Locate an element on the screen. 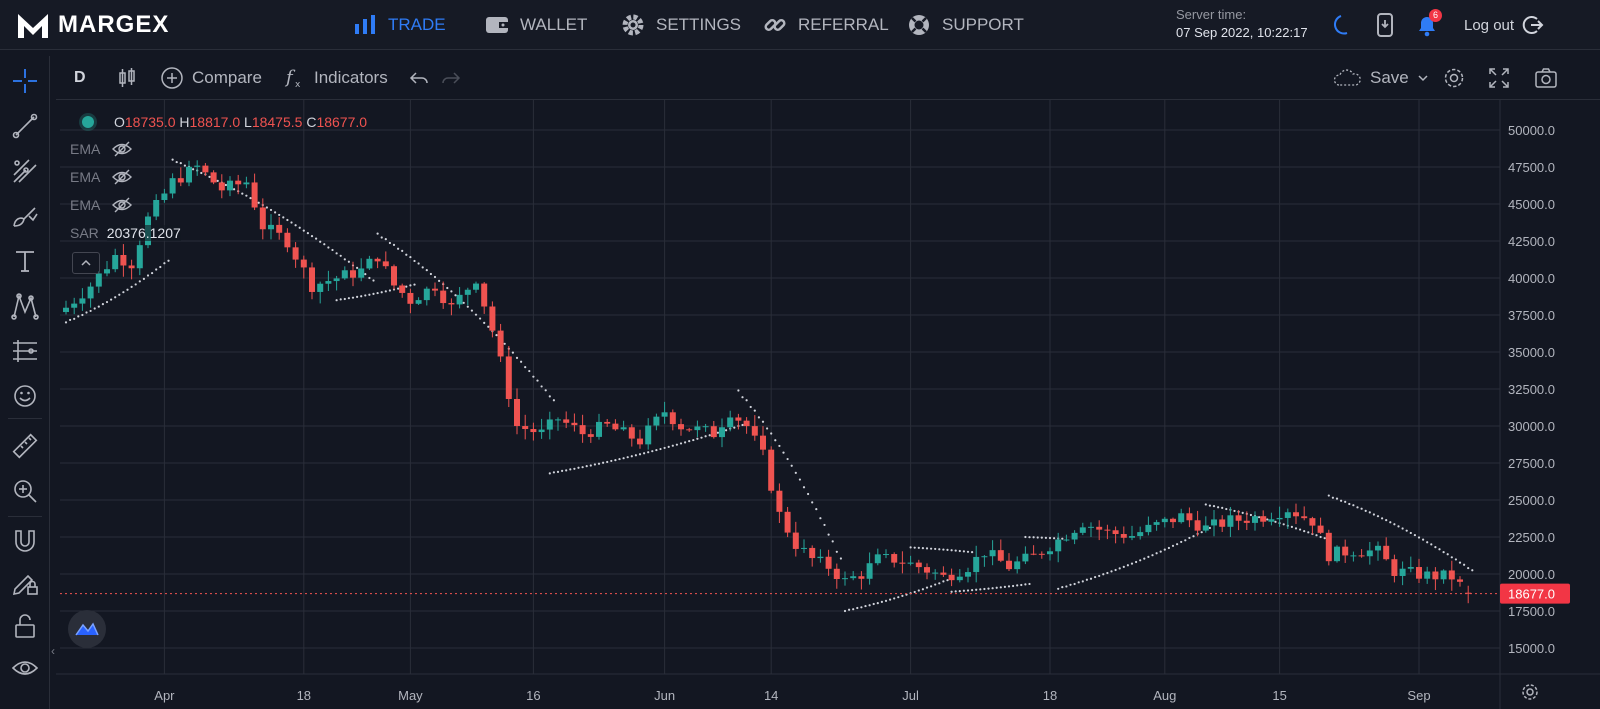 Image resolution: width=1600 pixels, height=709 pixels. logout-button: Log out is located at coordinates (1504, 25).